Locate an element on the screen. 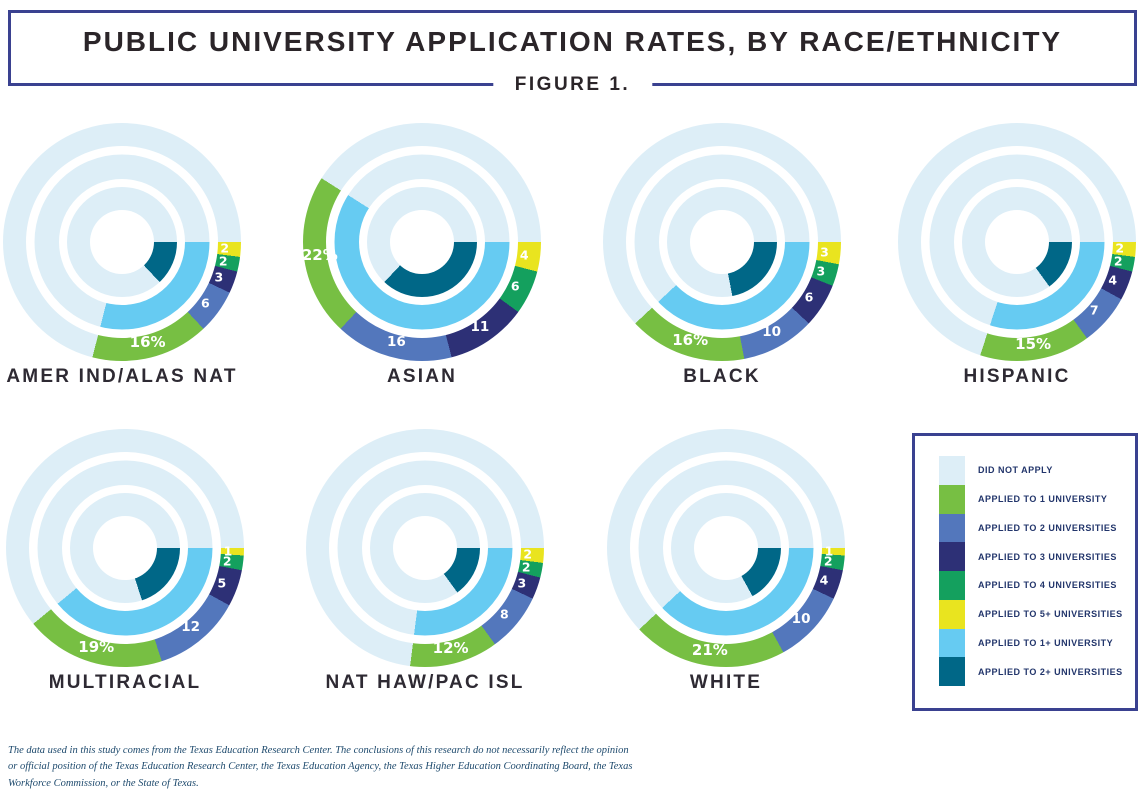  chart-name-label: AMER IND/ALAS NAT is located at coordinates (122, 376).